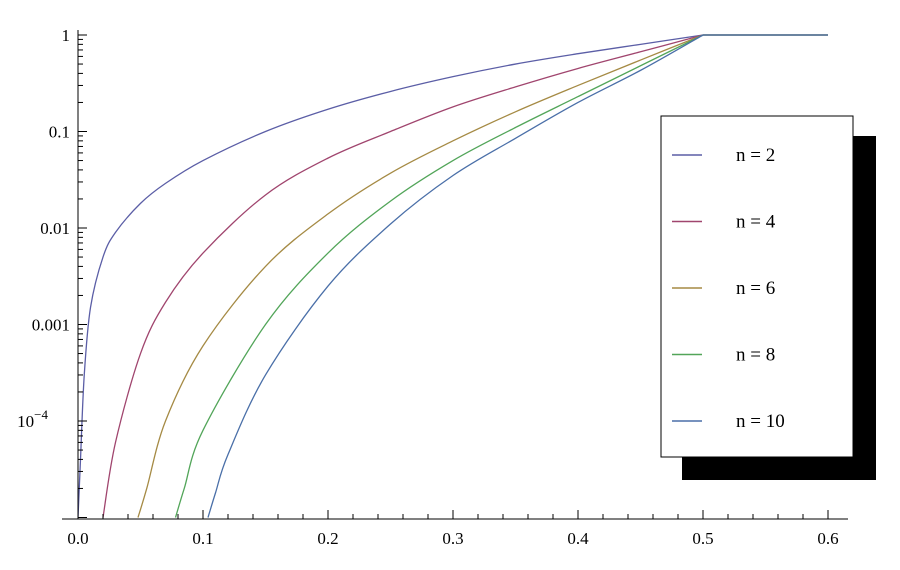 This screenshot has height=570, width=900. What do you see at coordinates (702, 538) in the screenshot?
I see `x-tick-label: 0.5` at bounding box center [702, 538].